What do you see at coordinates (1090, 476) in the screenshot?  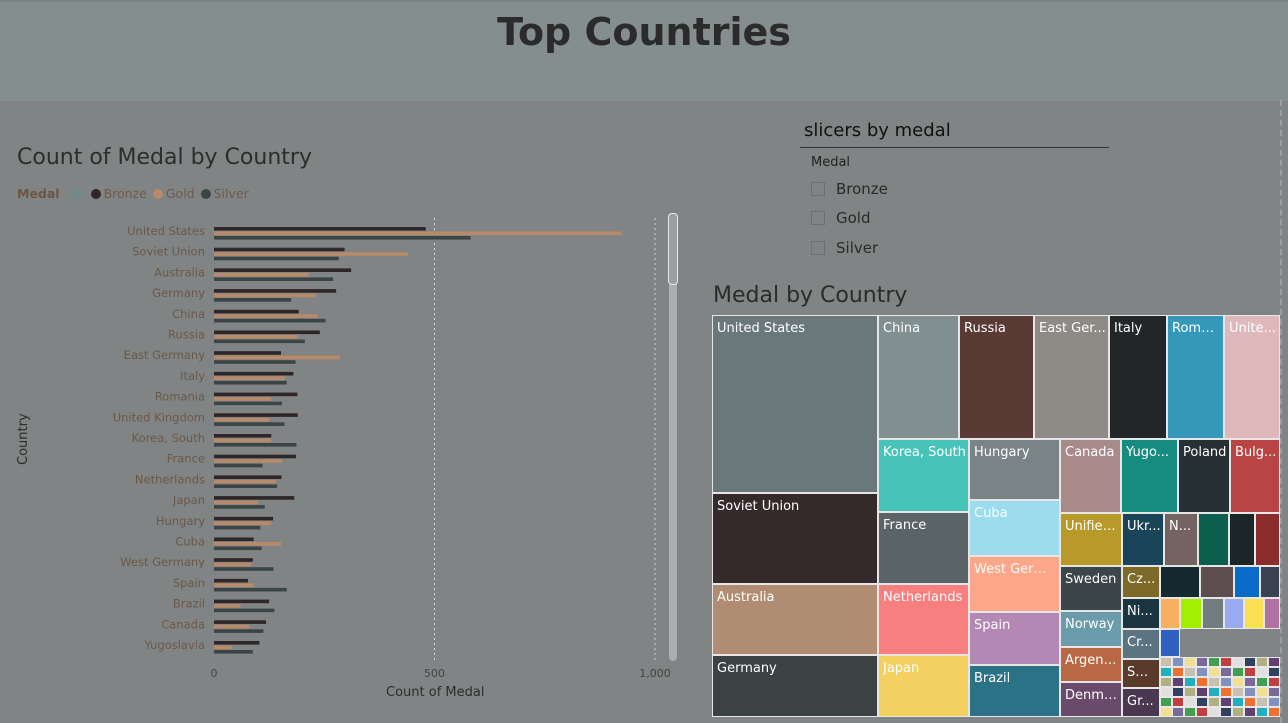 I see `treemap-cell: Canada` at bounding box center [1090, 476].